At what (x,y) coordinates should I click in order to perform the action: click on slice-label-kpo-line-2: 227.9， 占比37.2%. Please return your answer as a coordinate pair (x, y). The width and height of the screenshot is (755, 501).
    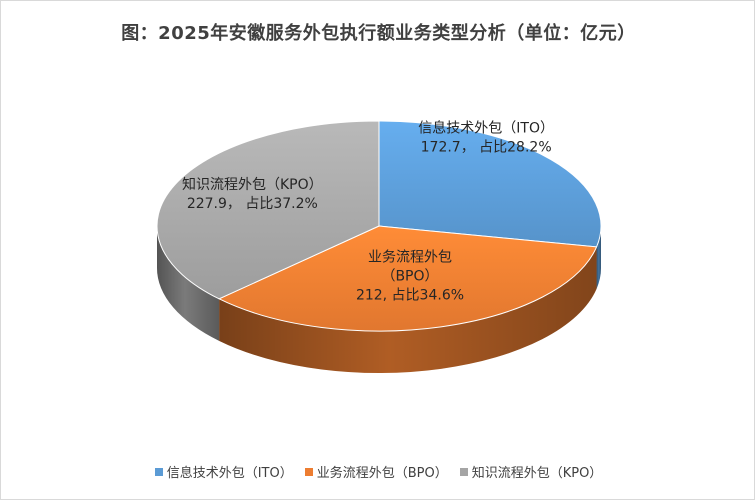
    Looking at the image, I should click on (252, 204).